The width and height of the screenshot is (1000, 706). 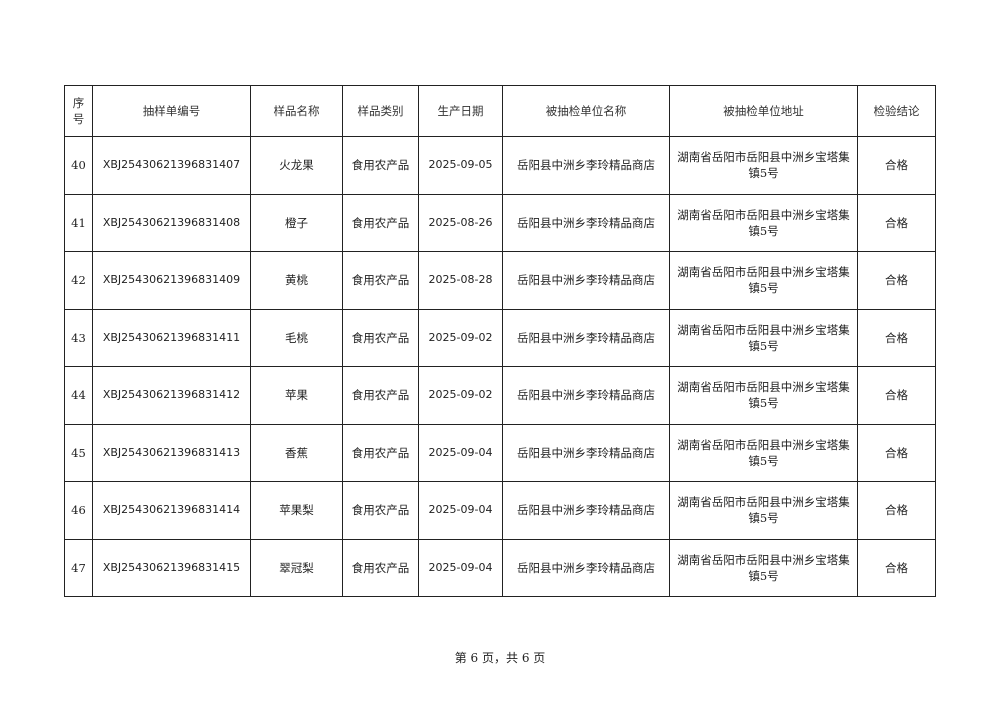 I want to click on header-address: 被抽检单位地址, so click(x=763, y=111).